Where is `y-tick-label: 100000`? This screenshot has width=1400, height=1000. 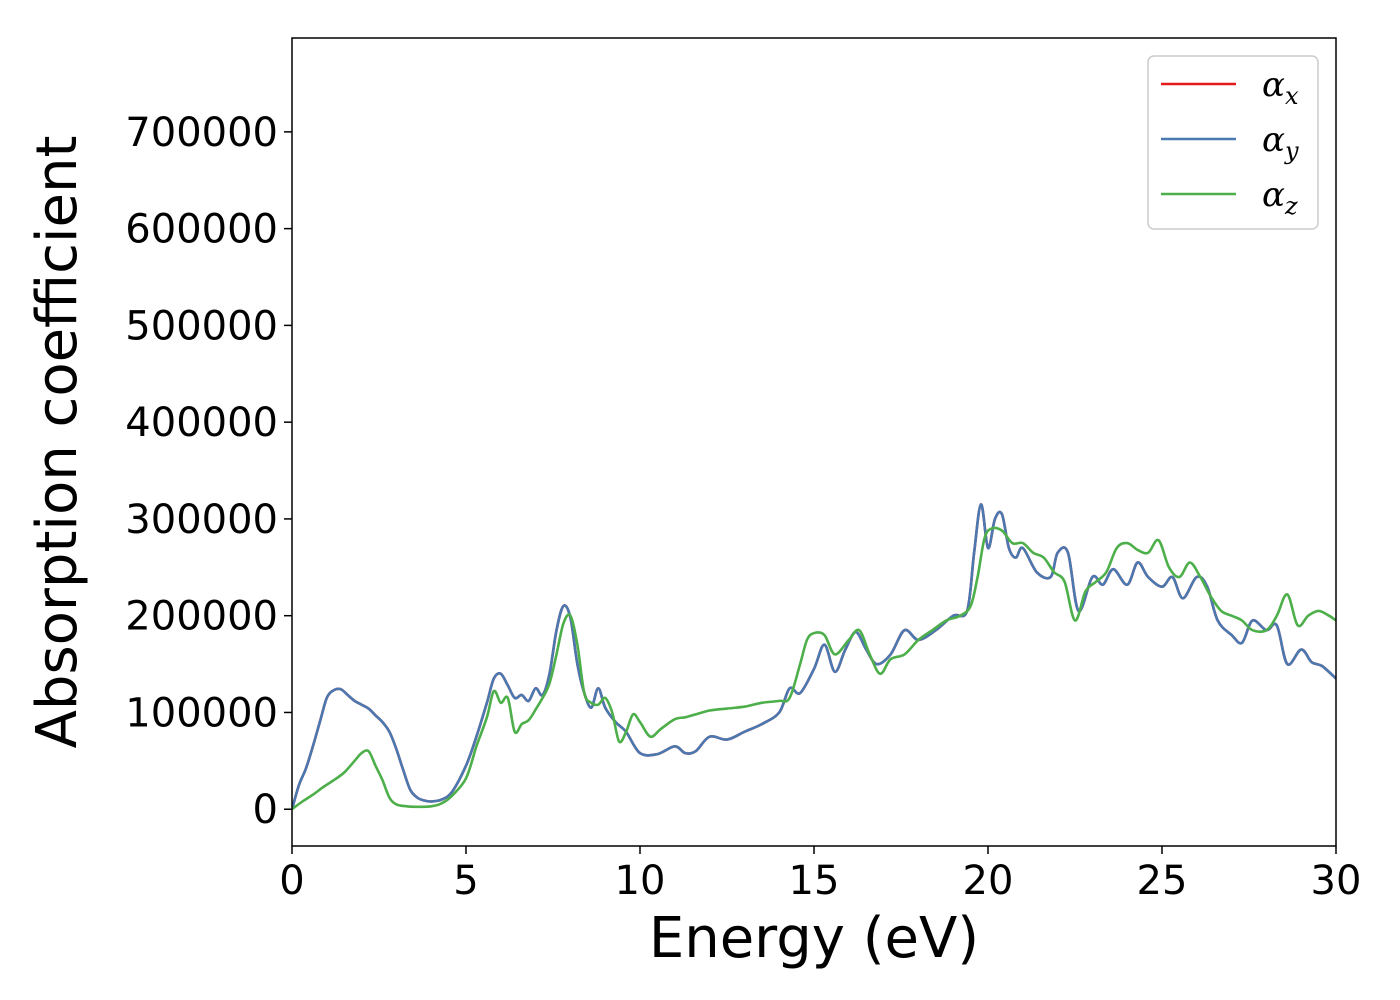
y-tick-label: 100000 is located at coordinates (201, 713).